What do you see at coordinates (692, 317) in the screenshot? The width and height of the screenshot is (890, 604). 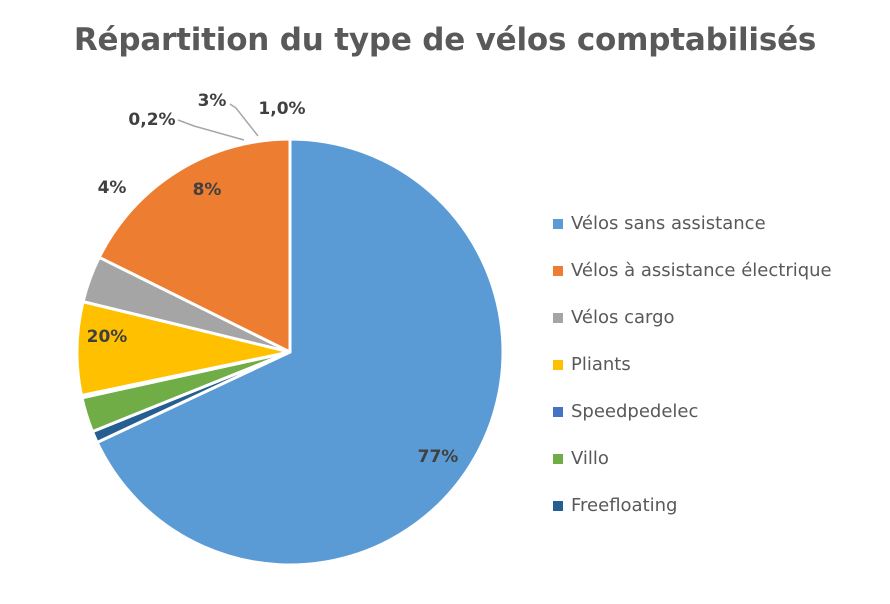 I see `legend-item-velos-cargo: Vélos cargo` at bounding box center [692, 317].